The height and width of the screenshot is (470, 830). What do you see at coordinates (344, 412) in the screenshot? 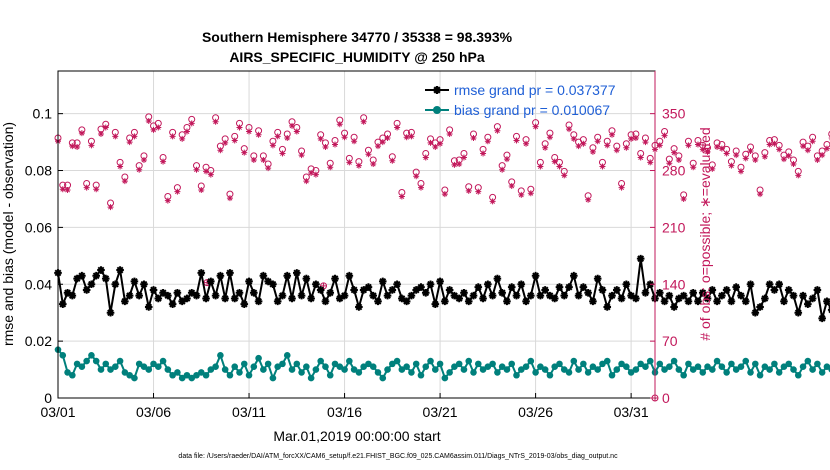
I see `x-tick-label-3: 03/16` at bounding box center [344, 412].